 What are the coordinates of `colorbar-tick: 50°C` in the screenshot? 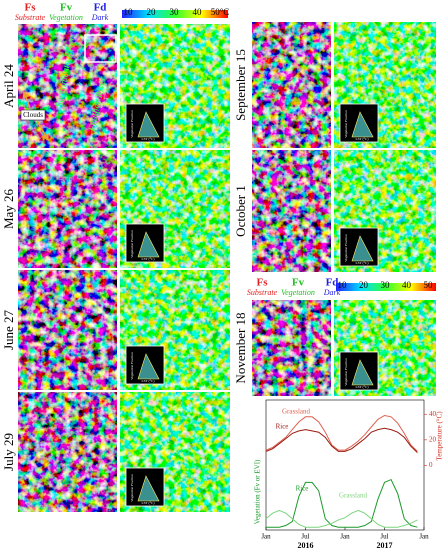 It's located at (220, 12).